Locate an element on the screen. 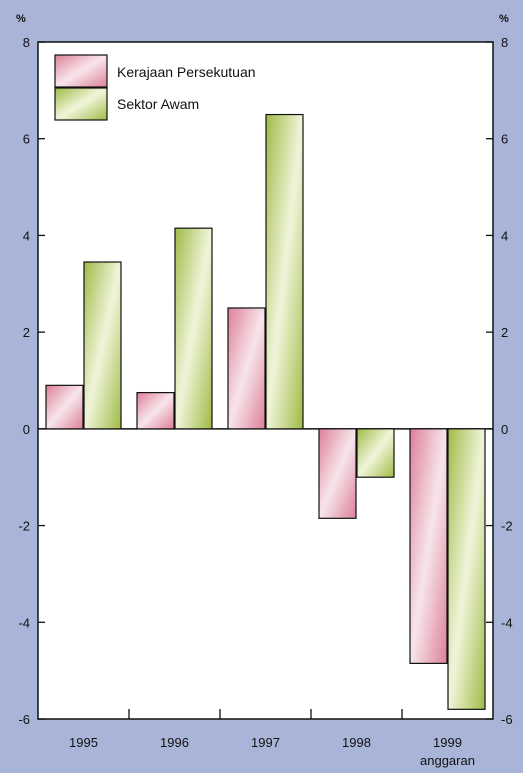 This screenshot has width=523, height=773. legend: Kerajaan Persekutuan Sektor Awam is located at coordinates (155, 87).